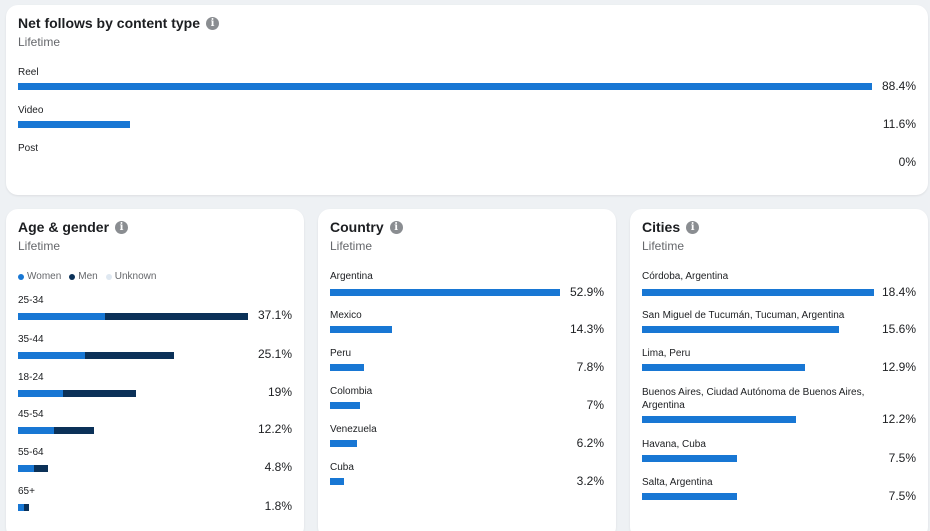  What do you see at coordinates (666, 353) in the screenshot?
I see `city-label: Lima, Peru` at bounding box center [666, 353].